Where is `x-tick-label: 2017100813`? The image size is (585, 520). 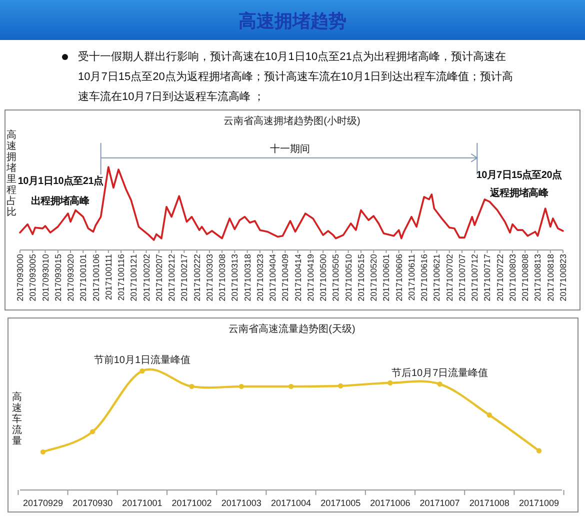
x-tick-label: 2017100813 is located at coordinates (537, 278).